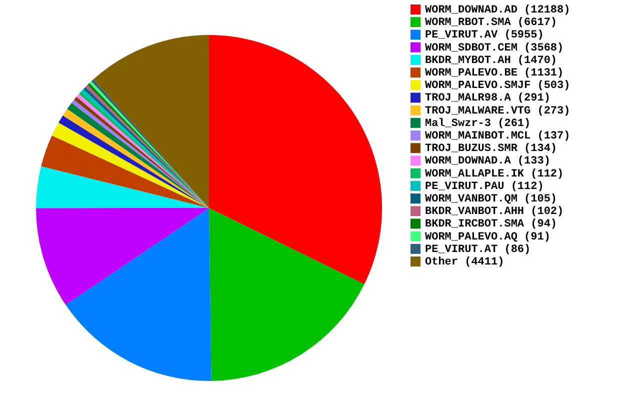 The image size is (620, 405). I want to click on legend-label: WORM_PALEVO.SMJF (503), so click(497, 86).